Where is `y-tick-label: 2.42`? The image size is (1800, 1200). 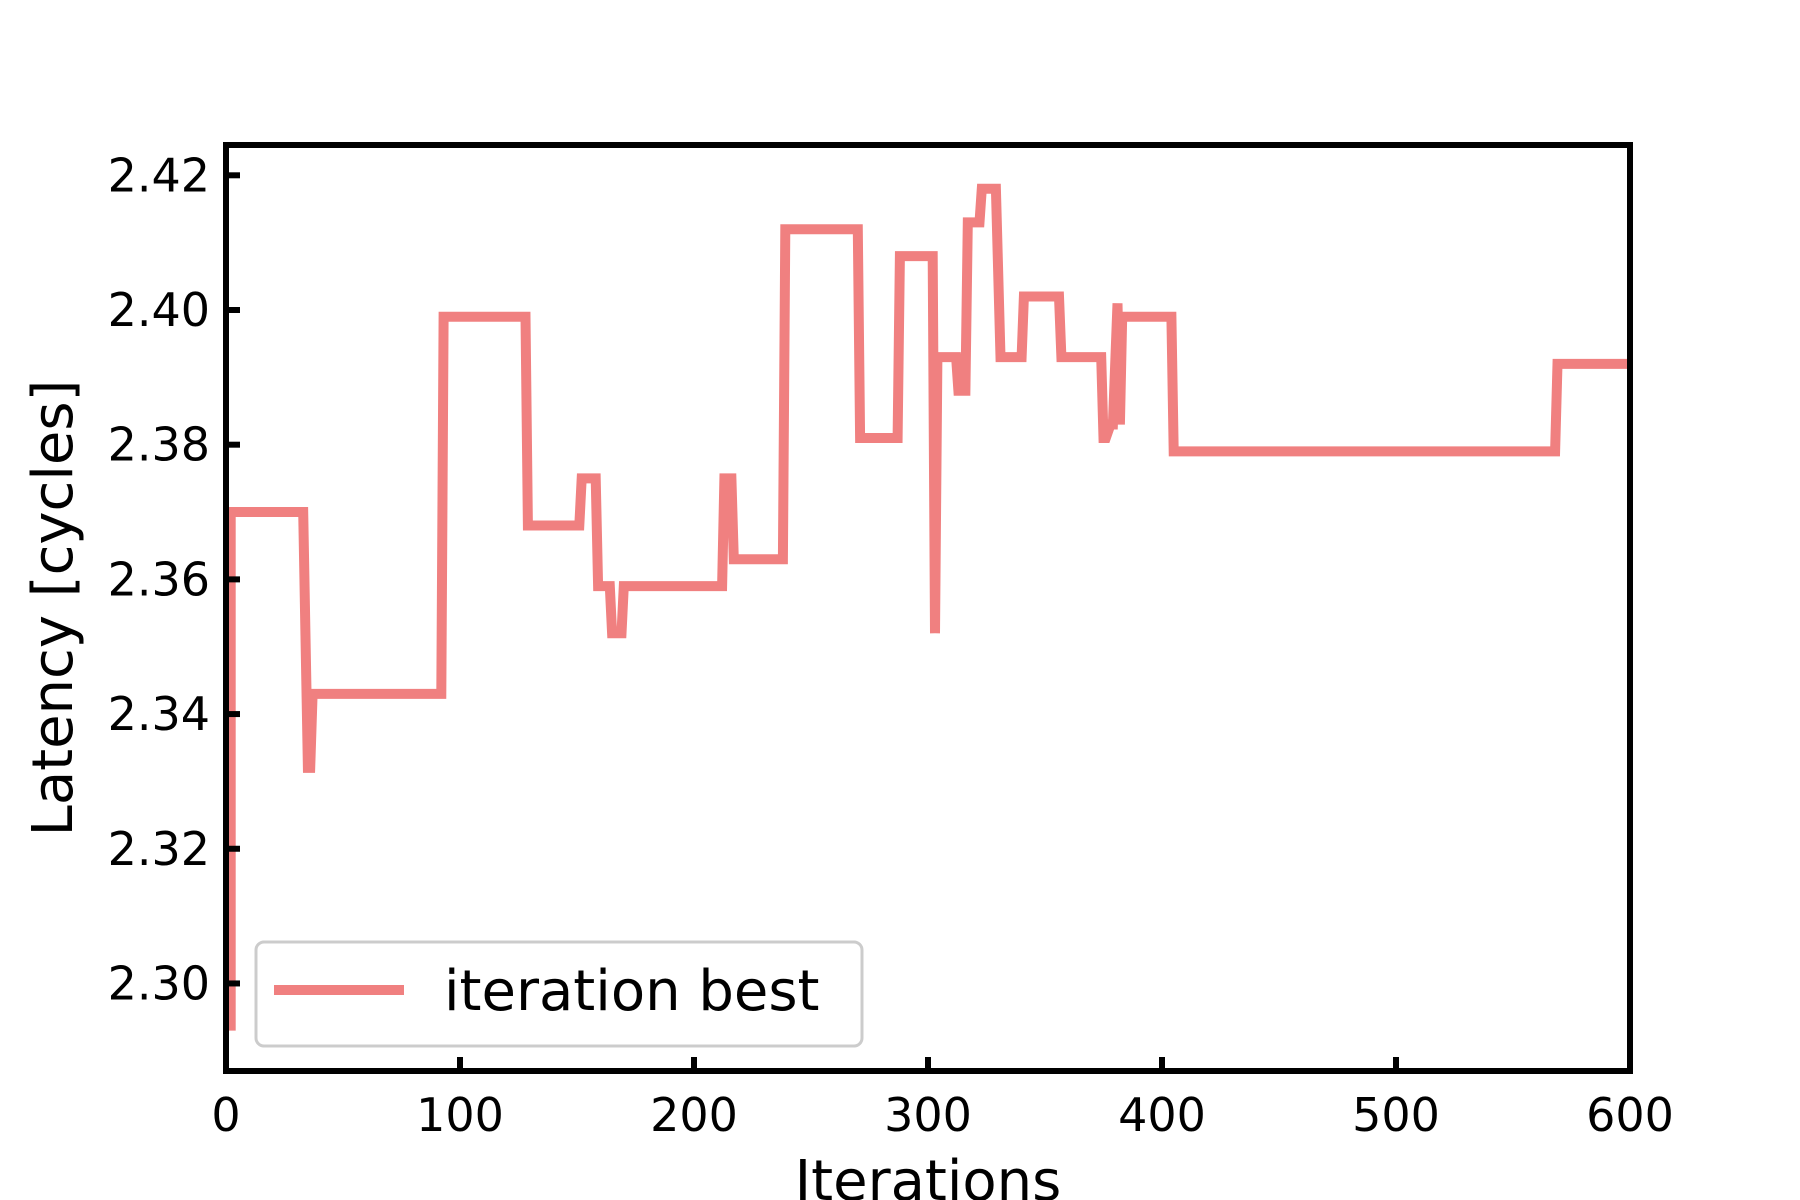
y-tick-label: 2.42 is located at coordinates (159, 175).